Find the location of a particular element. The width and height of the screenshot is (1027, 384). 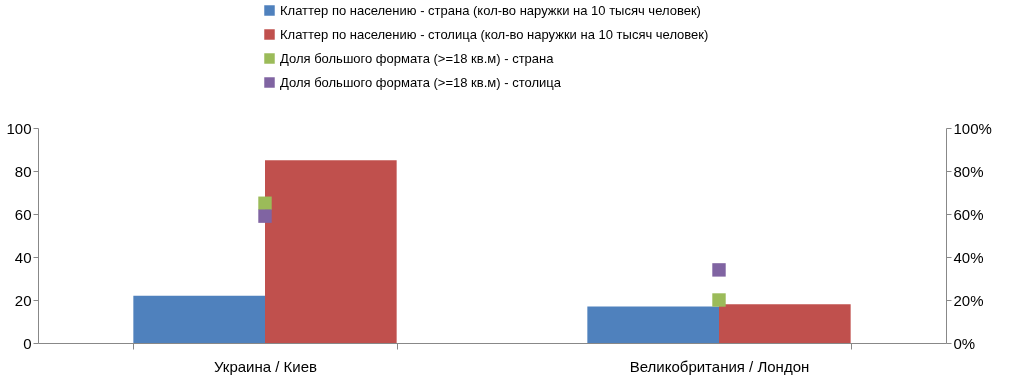

y-tick-label: 0 is located at coordinates (27, 343).